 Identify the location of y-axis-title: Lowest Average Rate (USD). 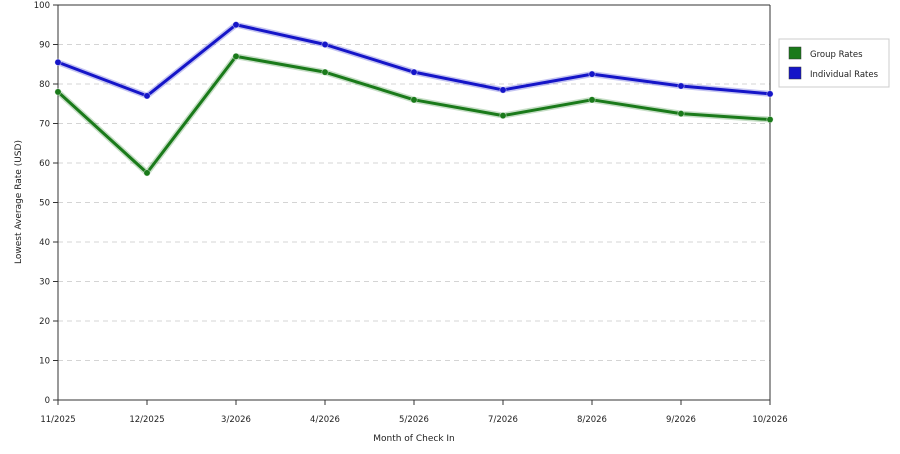
(19, 202).